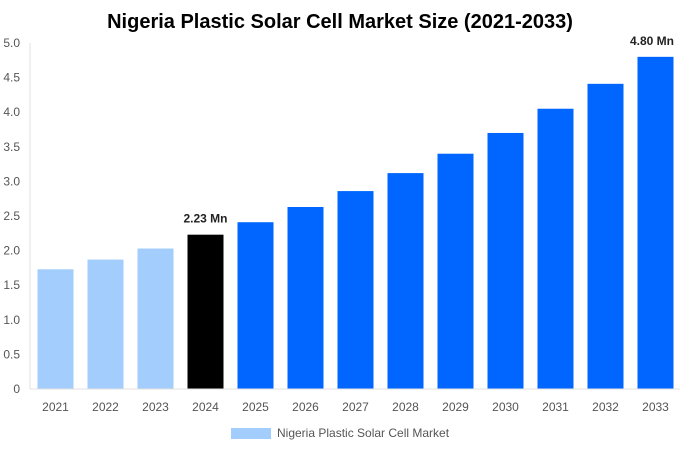 This screenshot has width=680, height=450. What do you see at coordinates (555, 407) in the screenshot?
I see `x-tick-label: 2031` at bounding box center [555, 407].